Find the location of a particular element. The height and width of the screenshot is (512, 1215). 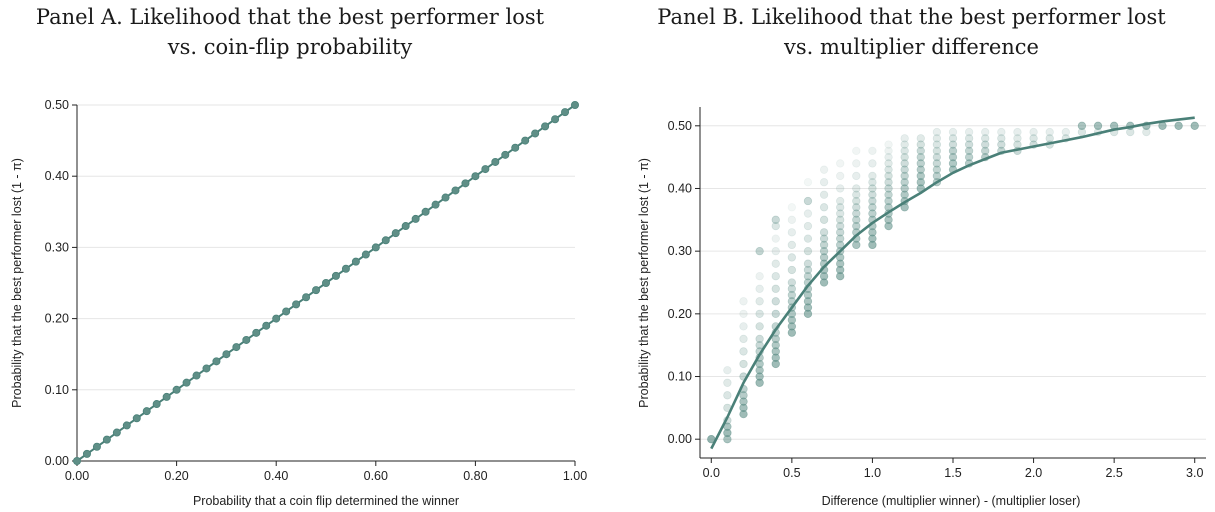

panel-b-x-ticks: 0.0 0.5 1.0 1.5 2.0 2.5 3.0 is located at coordinates (953, 469).